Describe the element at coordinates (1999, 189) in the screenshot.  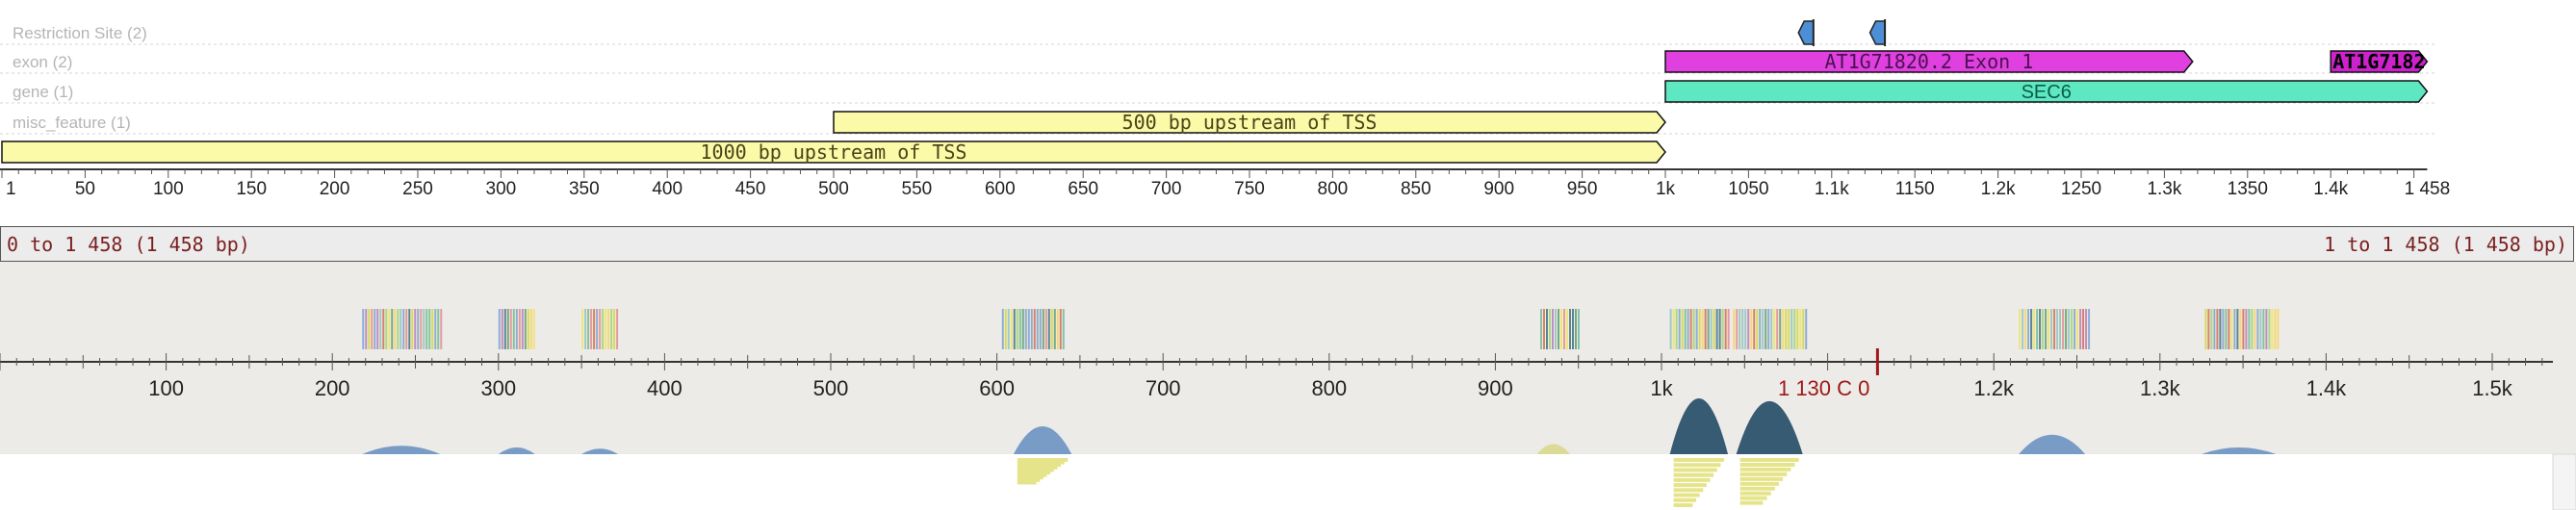
I see `ruler-label: 1.2k` at that location.